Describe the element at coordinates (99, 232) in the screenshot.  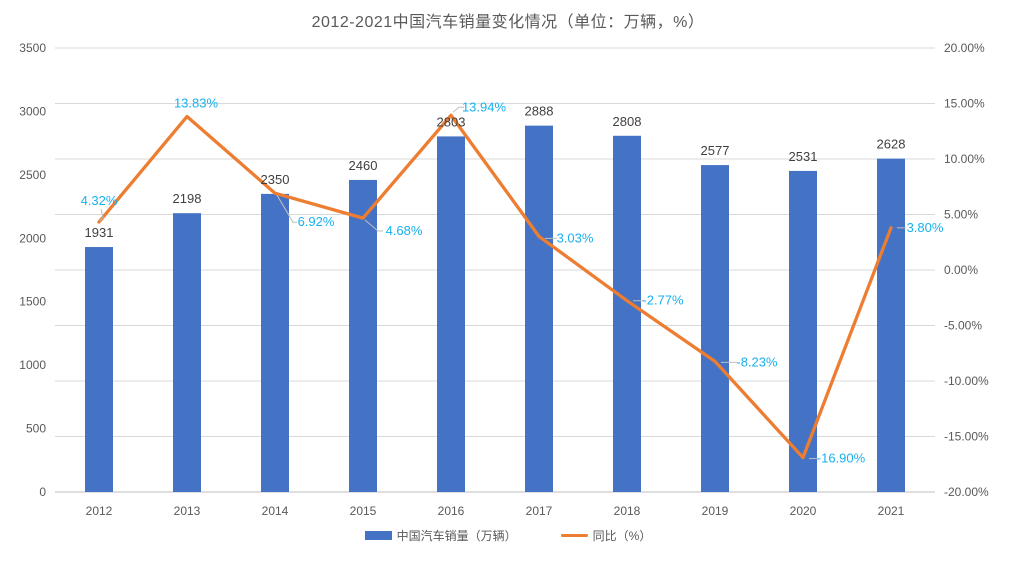
I see `bar-value-label: 1931` at that location.